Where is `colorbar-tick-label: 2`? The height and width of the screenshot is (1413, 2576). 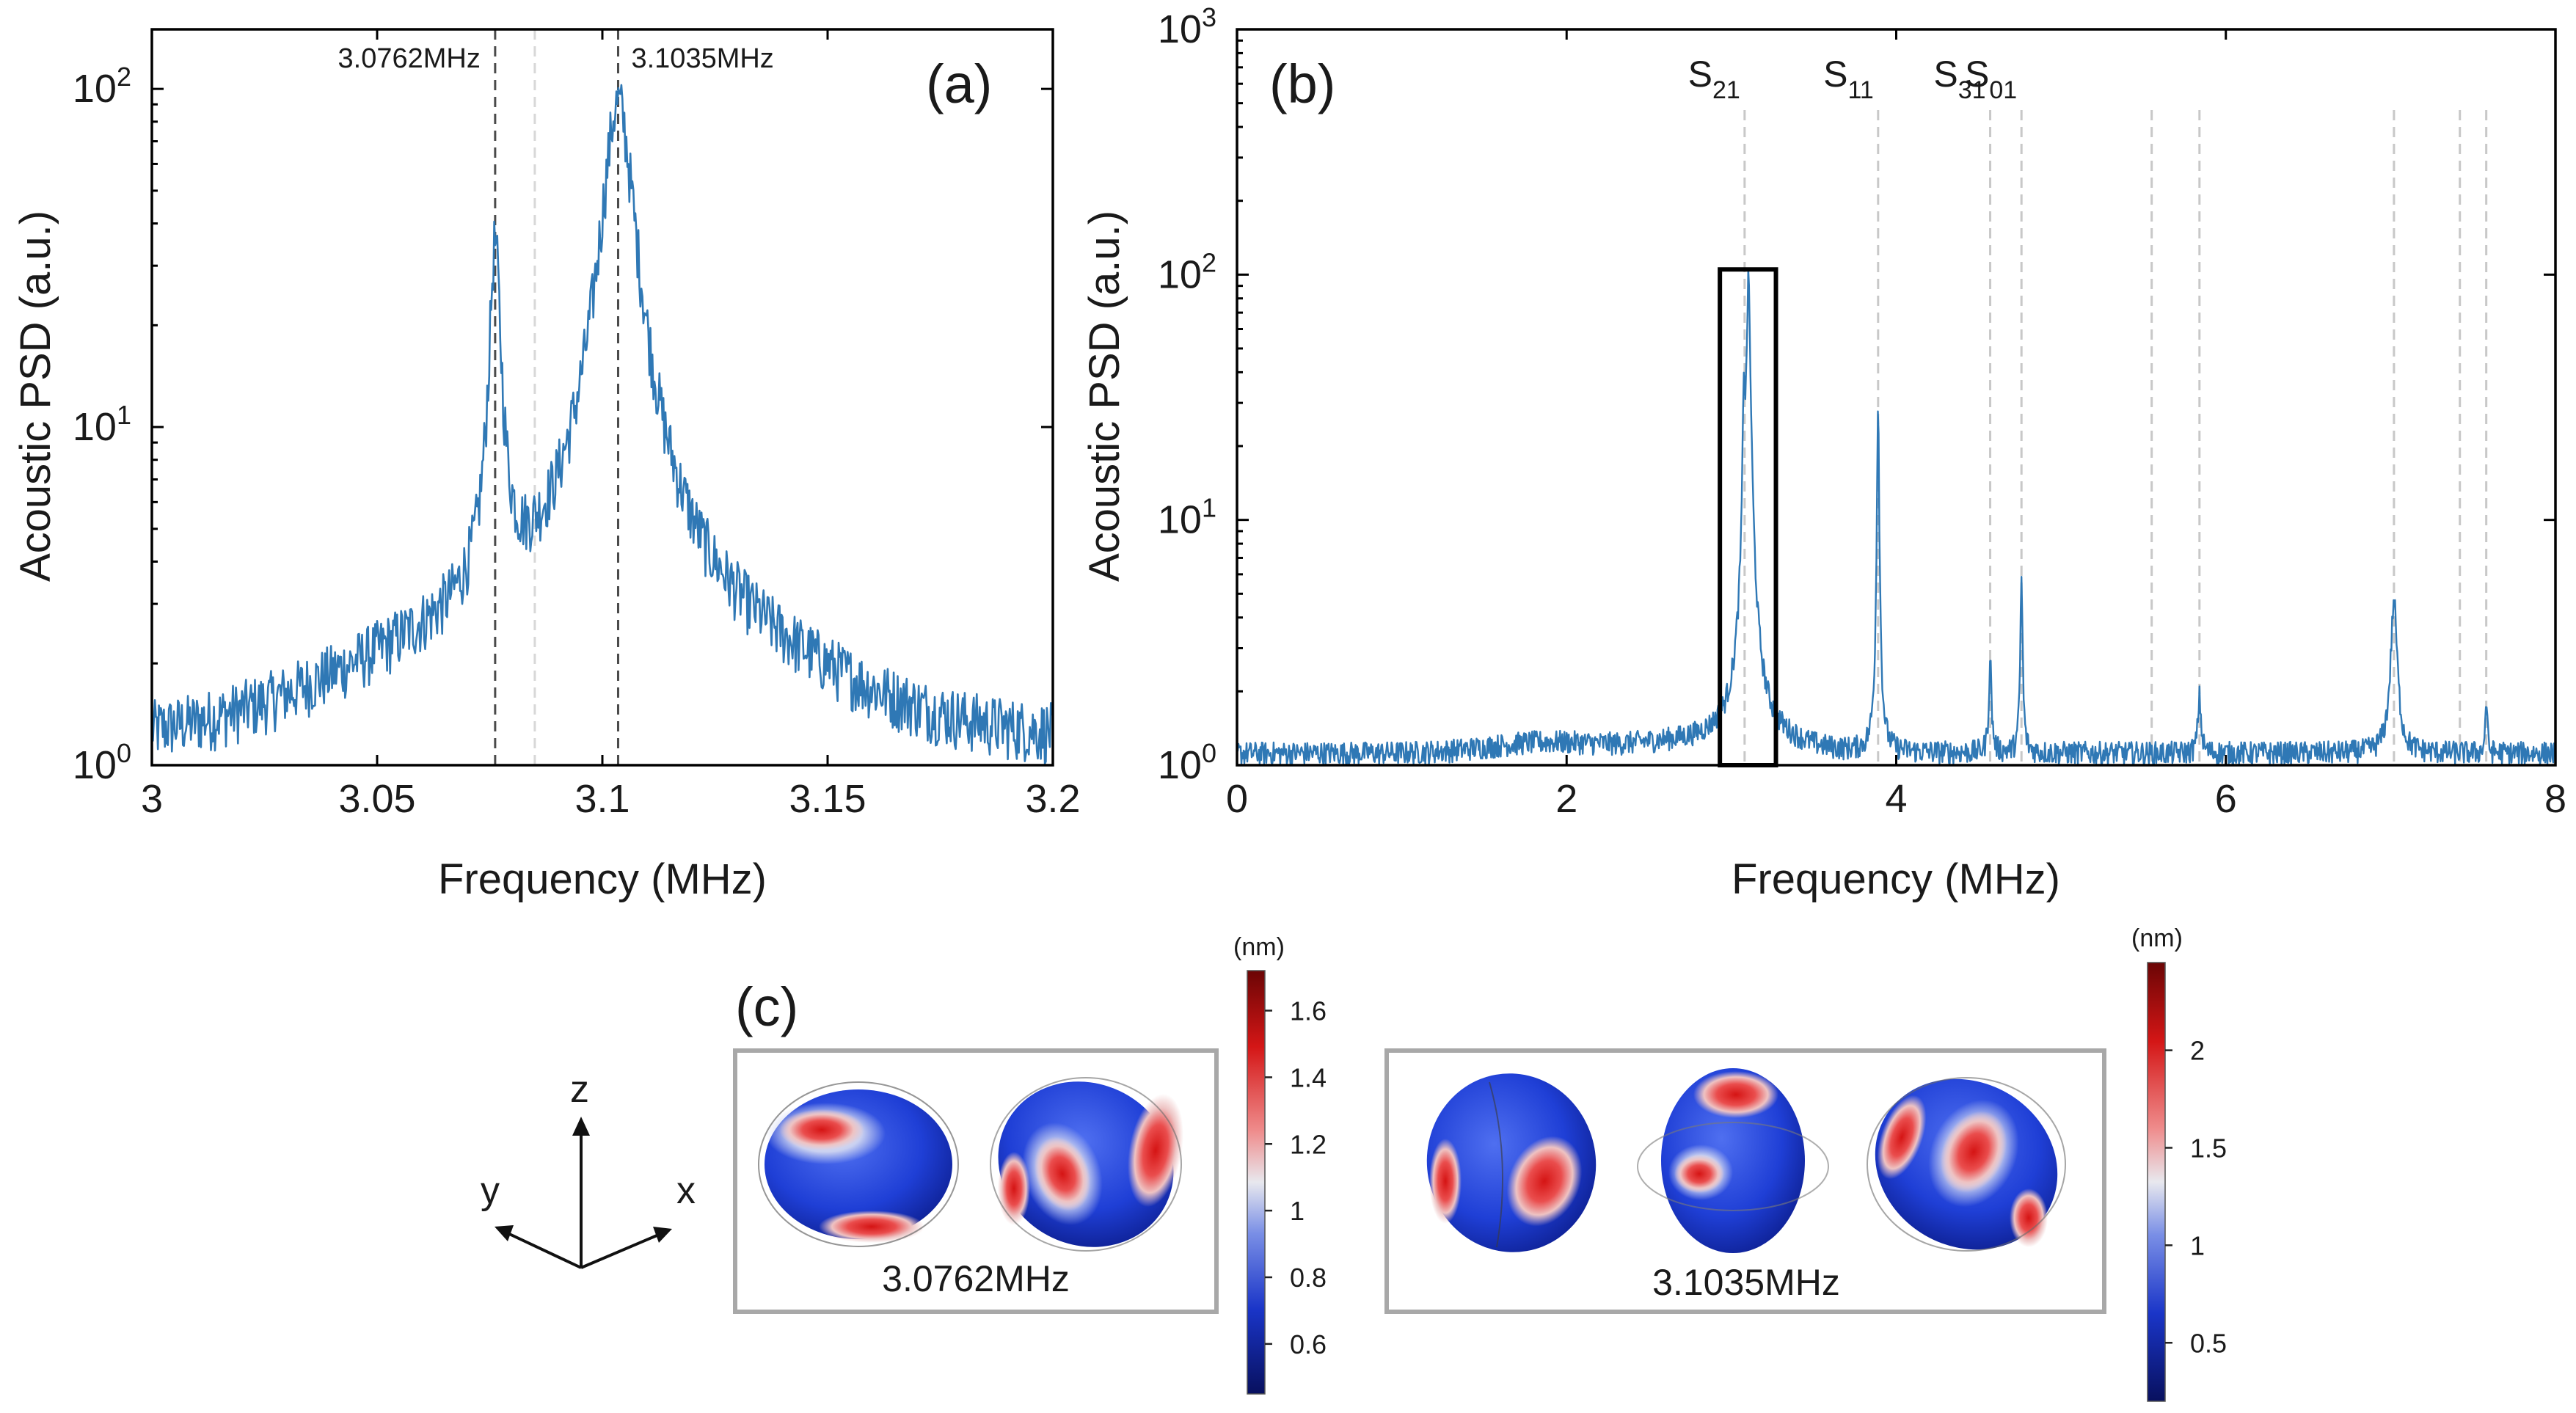 colorbar-tick-label: 2 is located at coordinates (2197, 1051).